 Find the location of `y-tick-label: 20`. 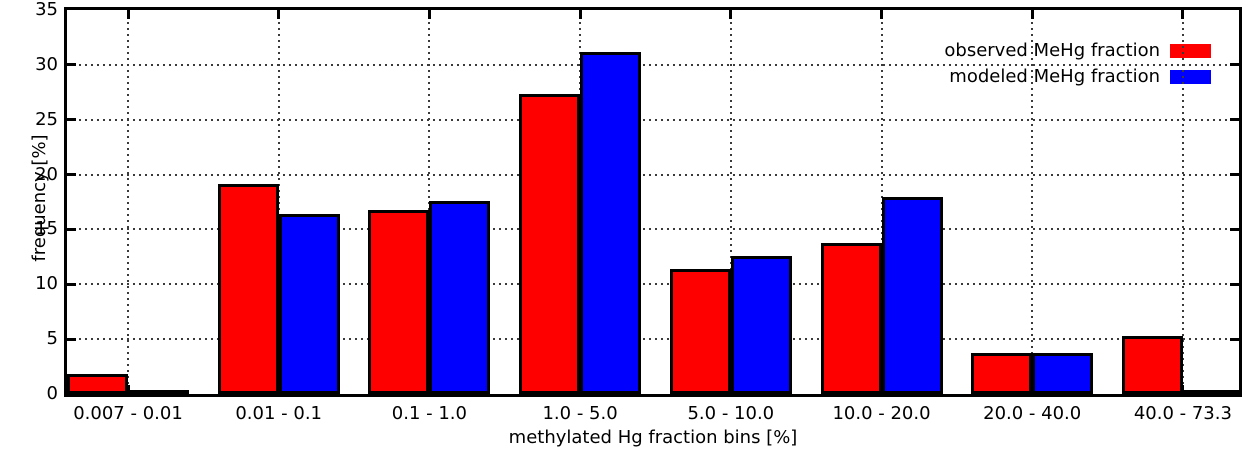

y-tick-label: 20 is located at coordinates (46, 174).